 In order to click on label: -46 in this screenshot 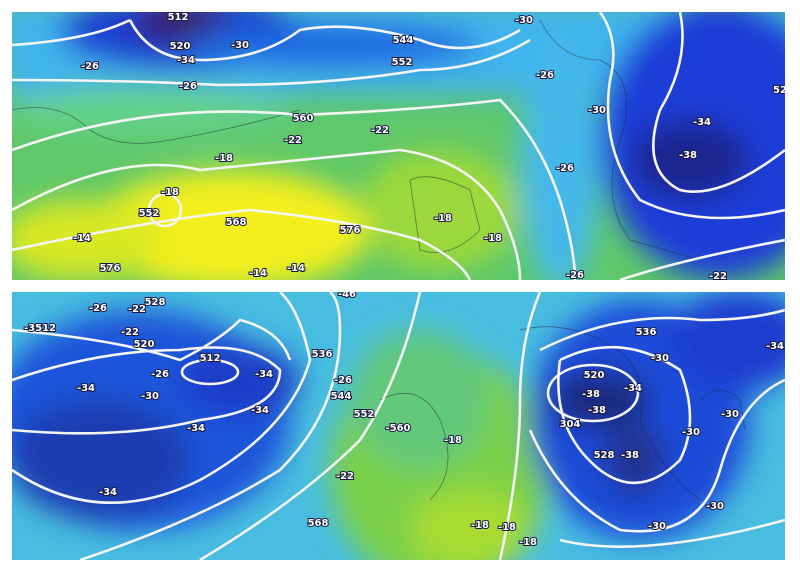, I will do `click(347, 294)`.